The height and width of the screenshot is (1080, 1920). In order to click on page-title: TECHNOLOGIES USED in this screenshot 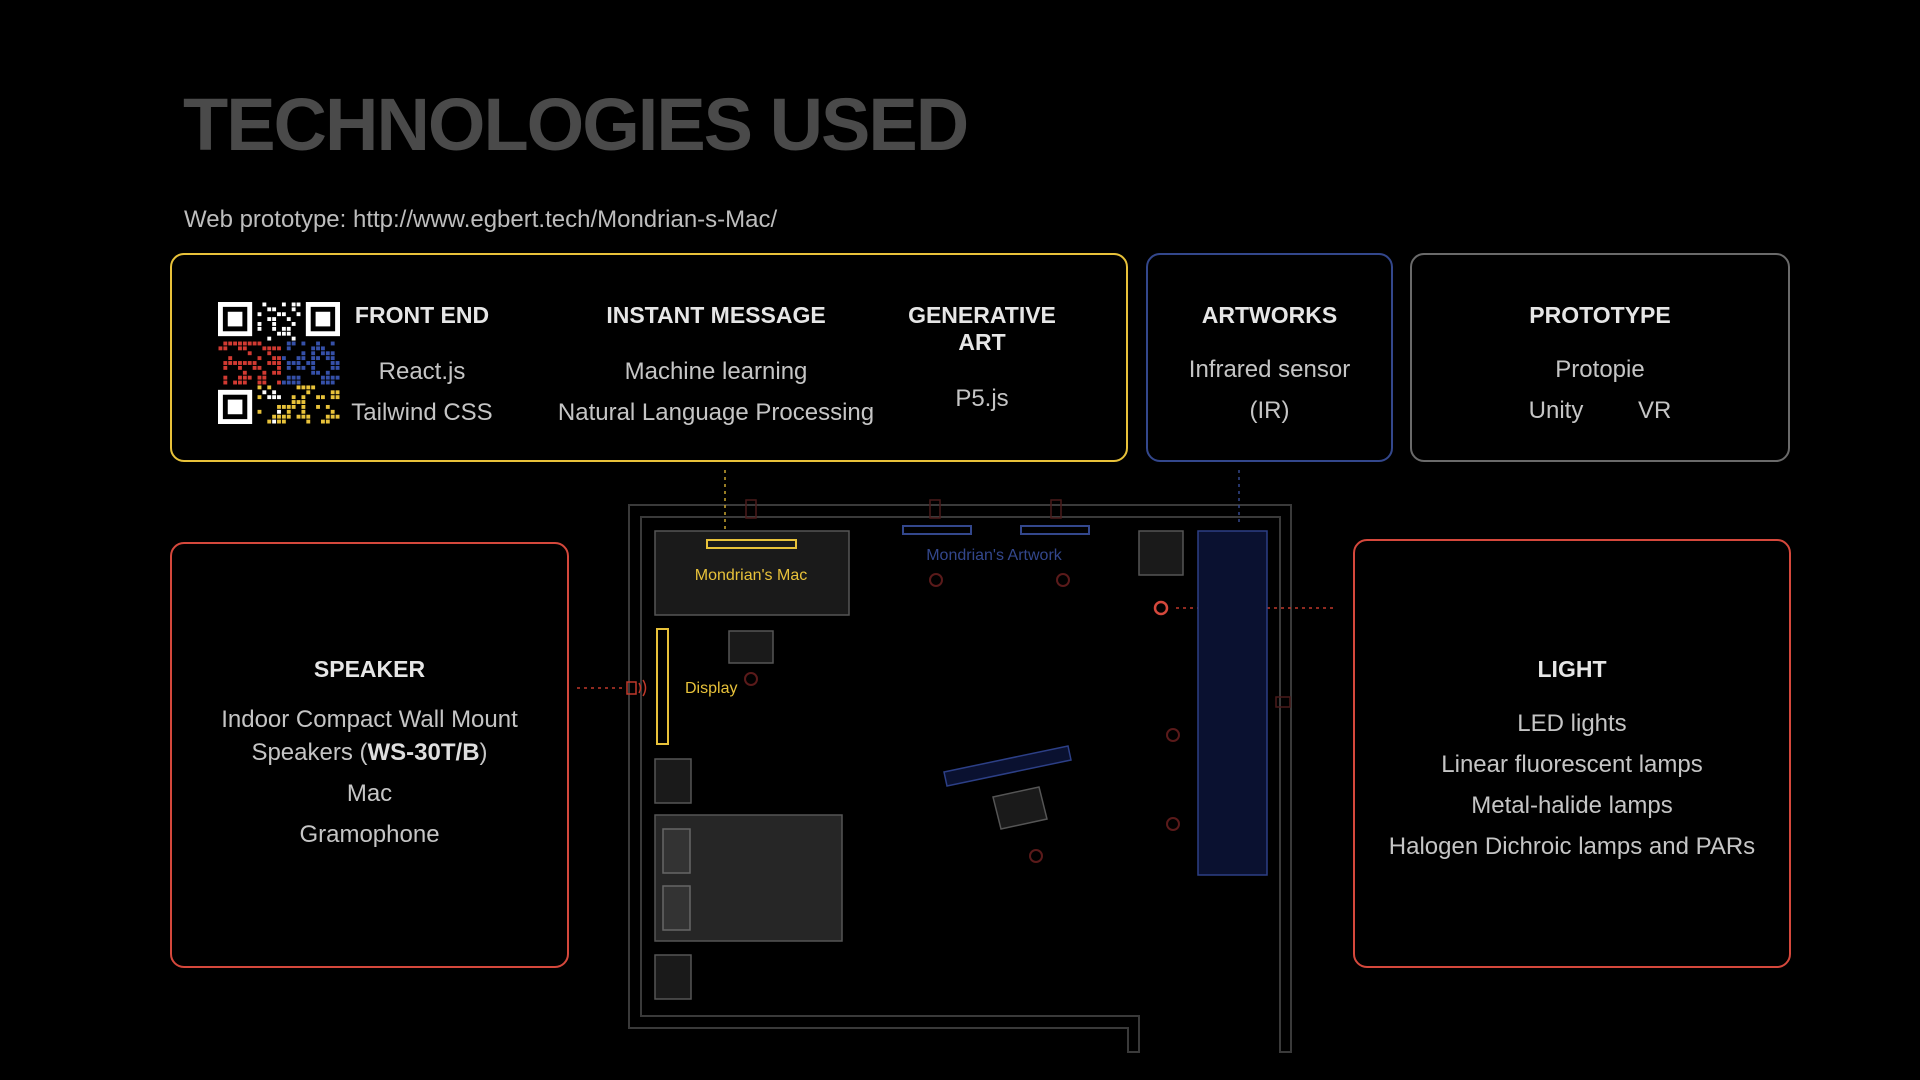, I will do `click(576, 124)`.